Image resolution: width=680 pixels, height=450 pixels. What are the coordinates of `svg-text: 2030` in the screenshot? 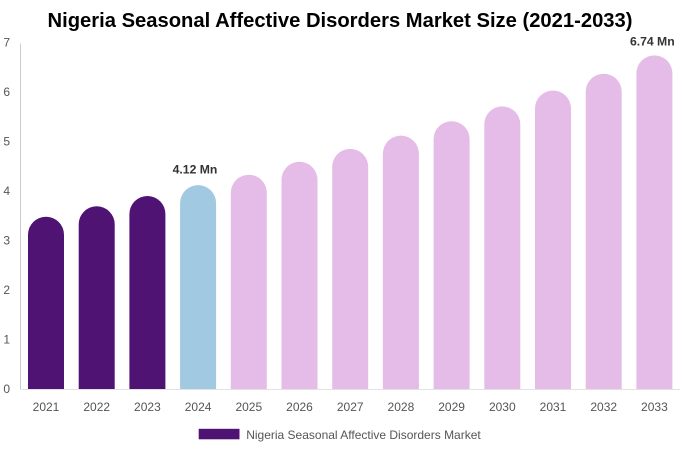 It's located at (502, 407).